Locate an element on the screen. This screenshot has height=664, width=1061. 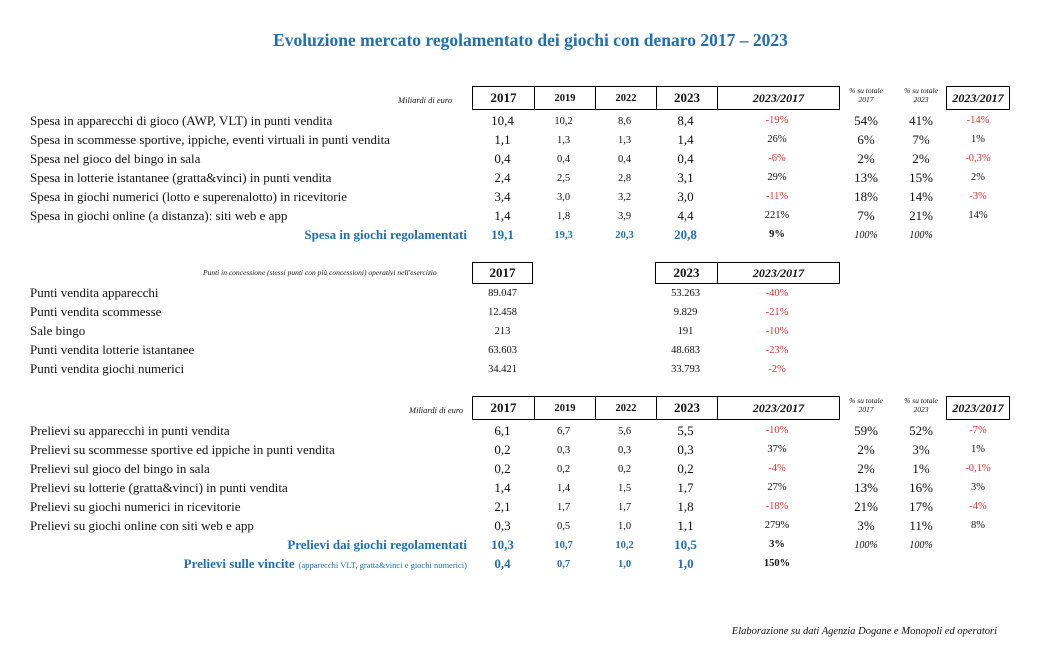
s2-cell-0: 63.603 is located at coordinates (502, 350).